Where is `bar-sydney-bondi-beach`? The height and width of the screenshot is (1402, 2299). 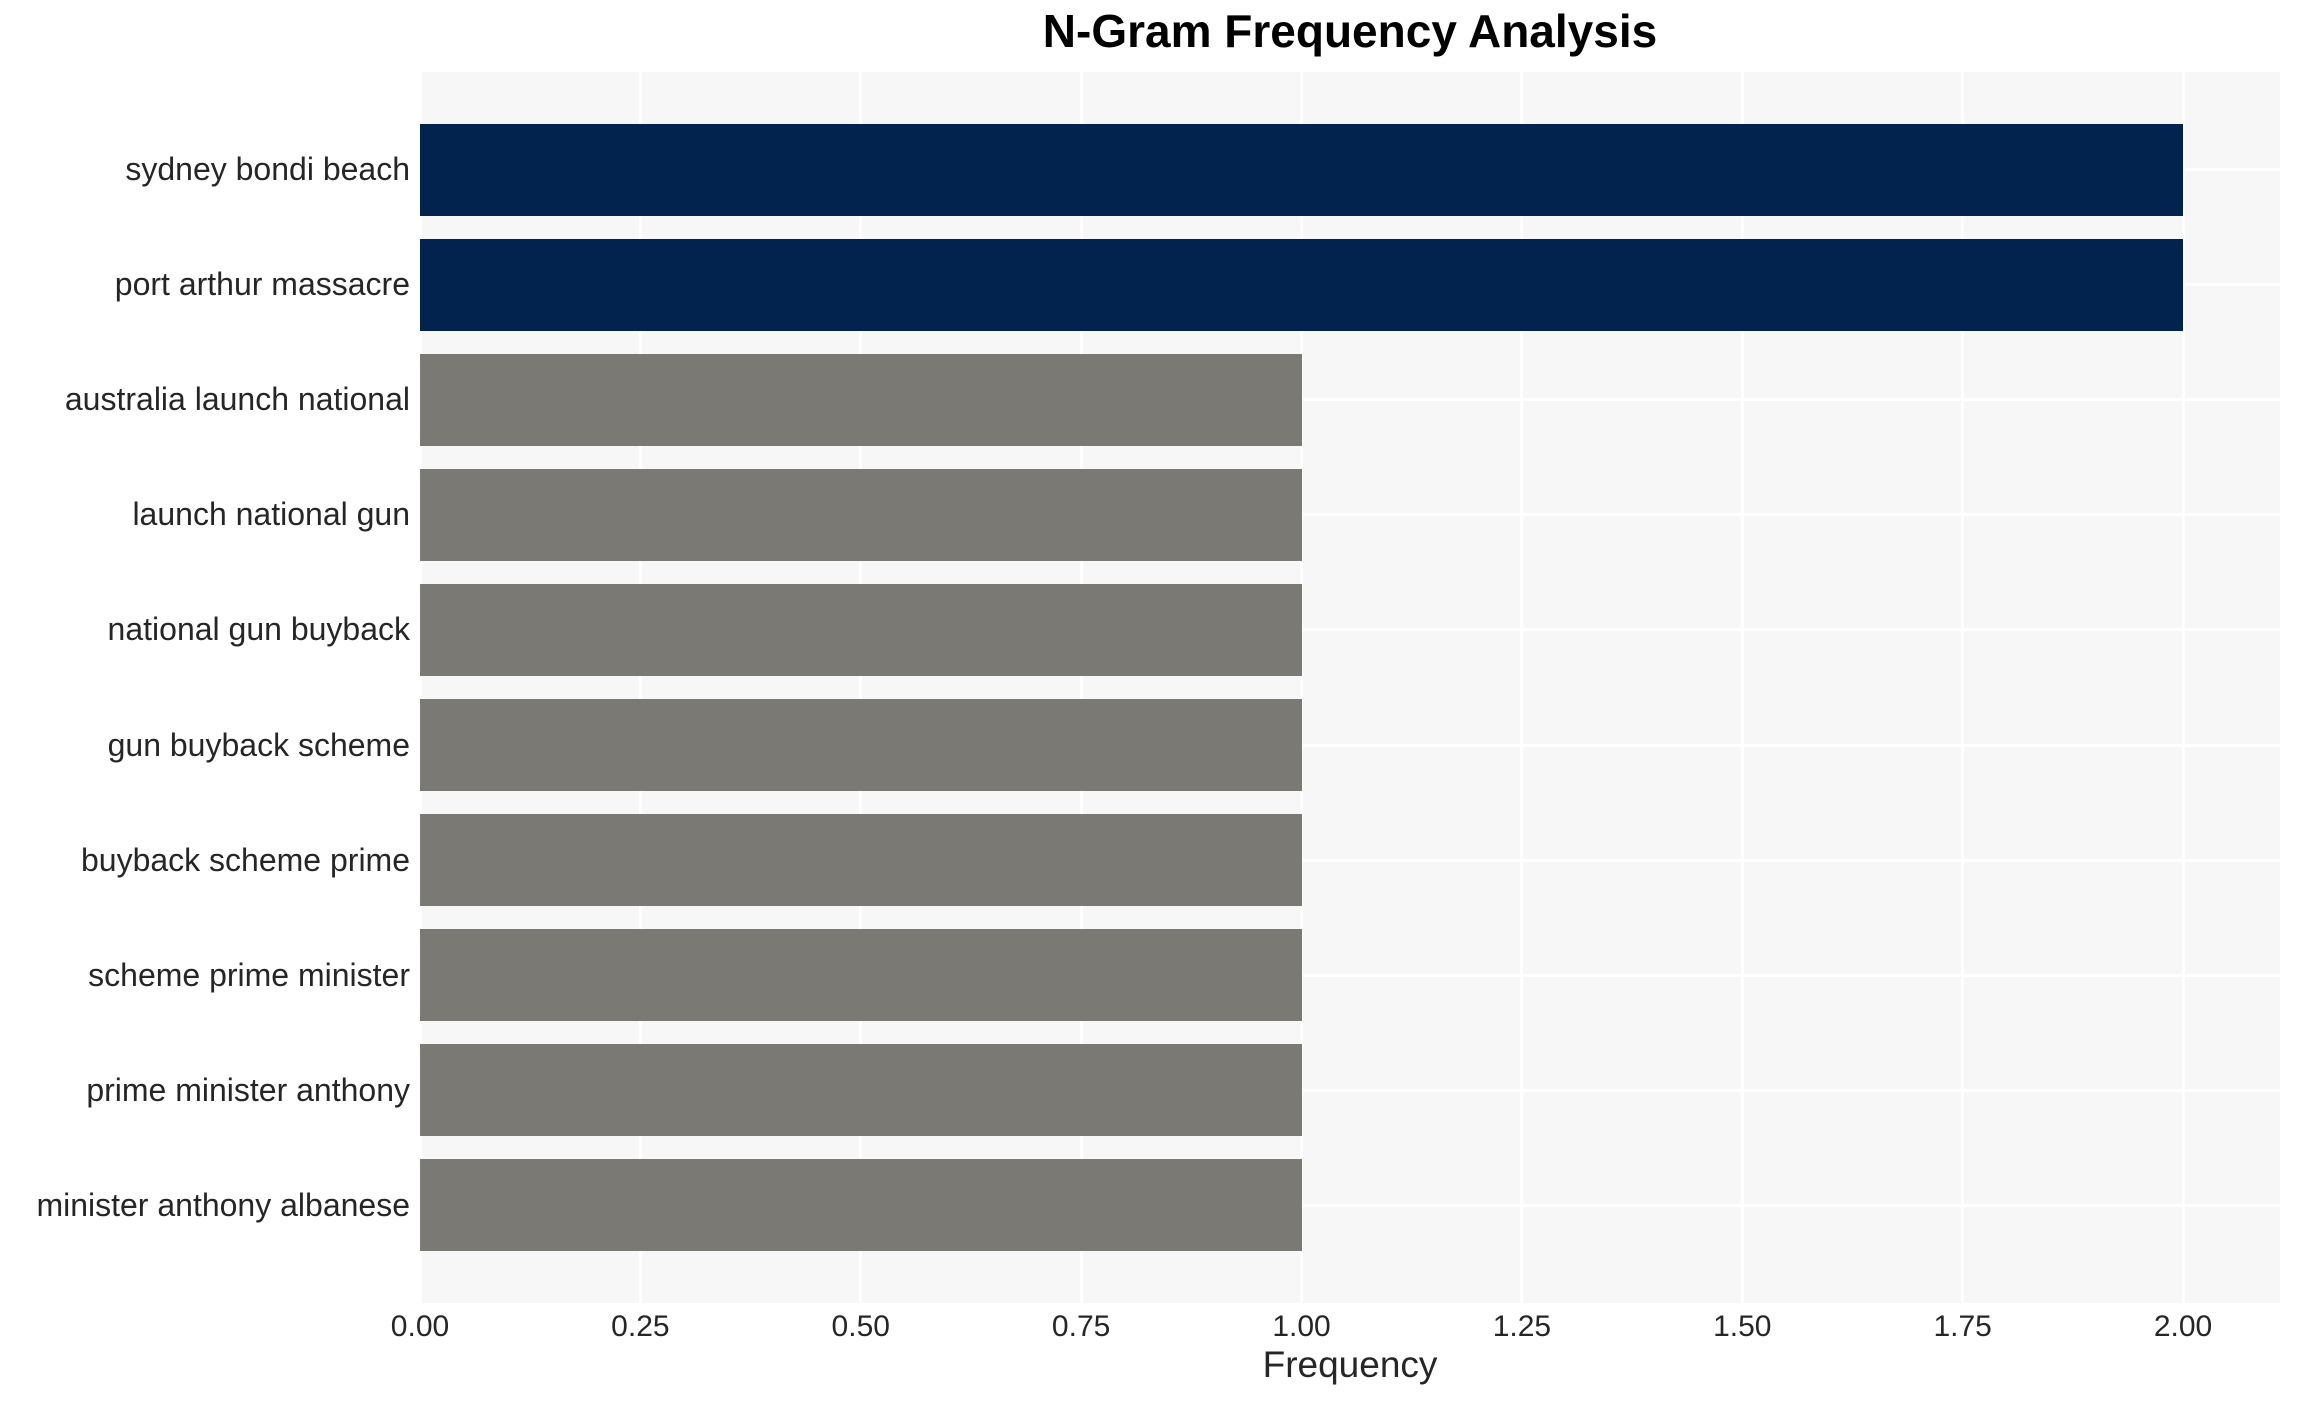 bar-sydney-bondi-beach is located at coordinates (1302, 169).